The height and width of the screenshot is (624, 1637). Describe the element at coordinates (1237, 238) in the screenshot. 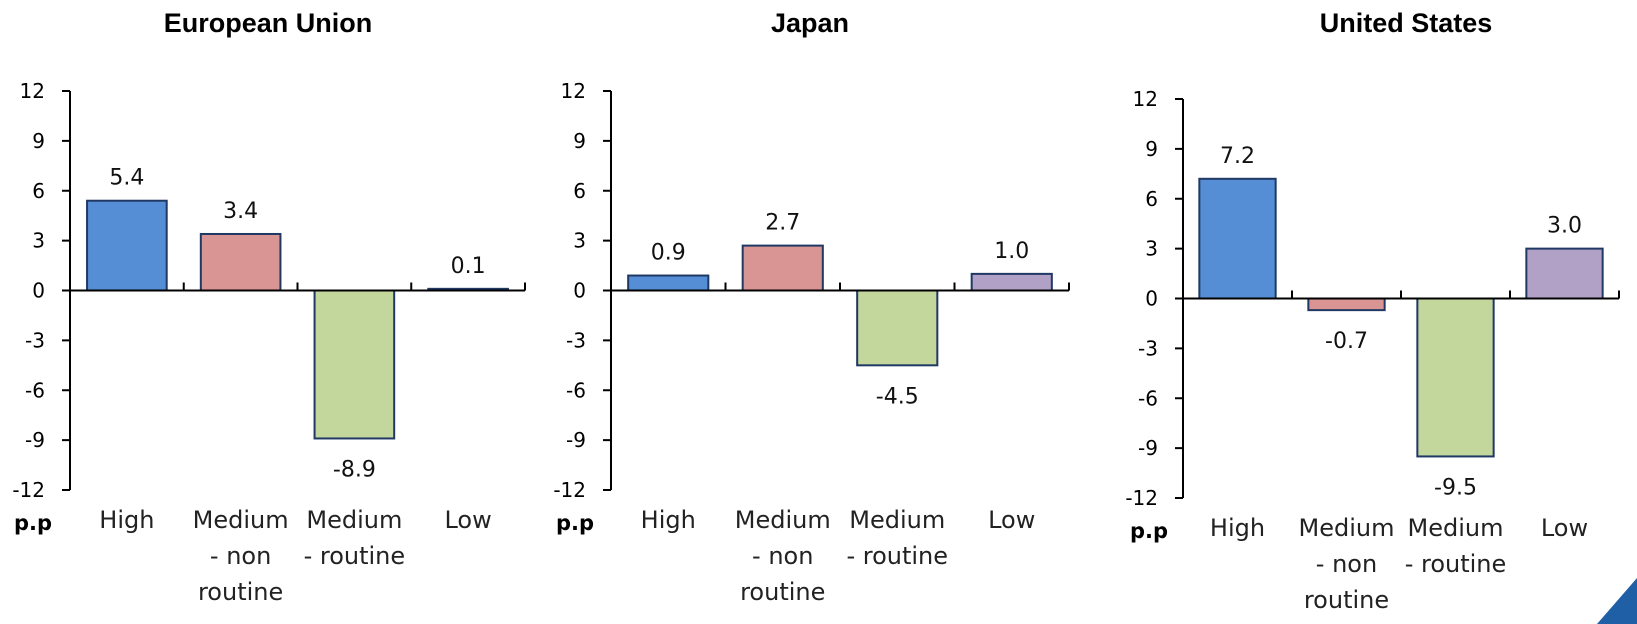

I see `chart3-bar-high` at that location.